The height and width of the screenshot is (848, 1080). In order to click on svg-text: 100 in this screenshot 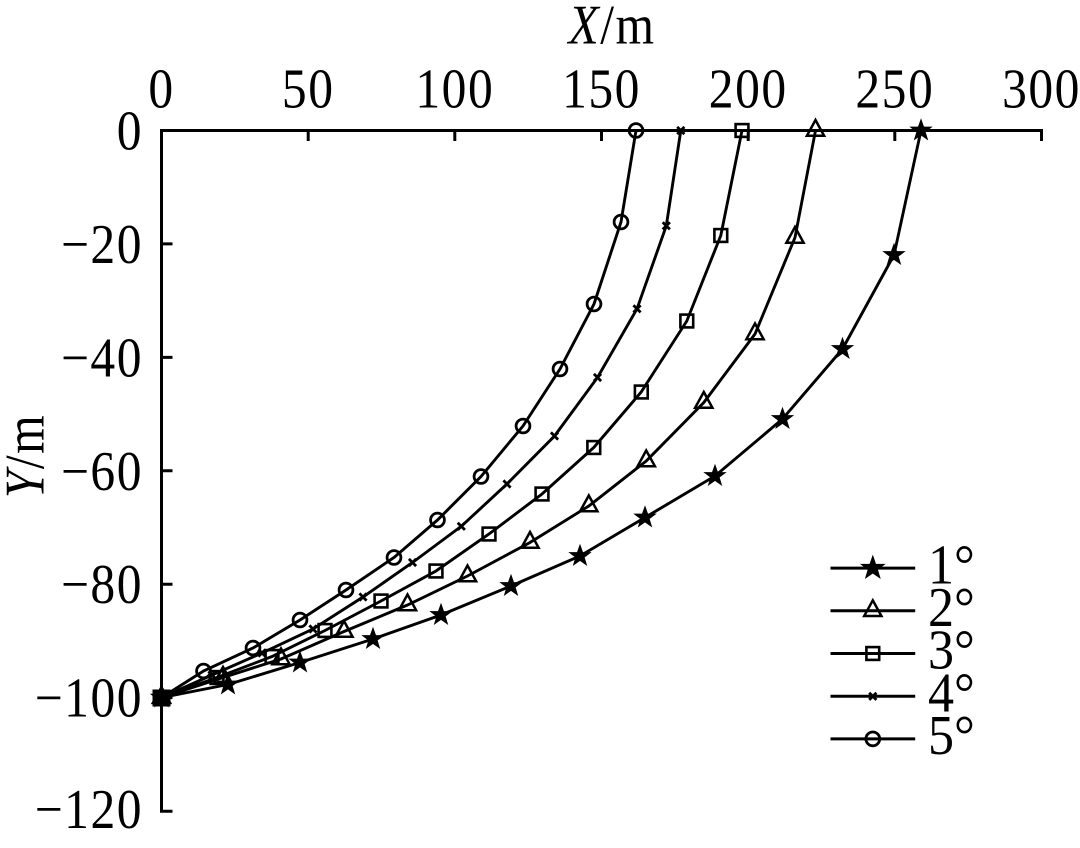, I will do `click(454, 89)`.